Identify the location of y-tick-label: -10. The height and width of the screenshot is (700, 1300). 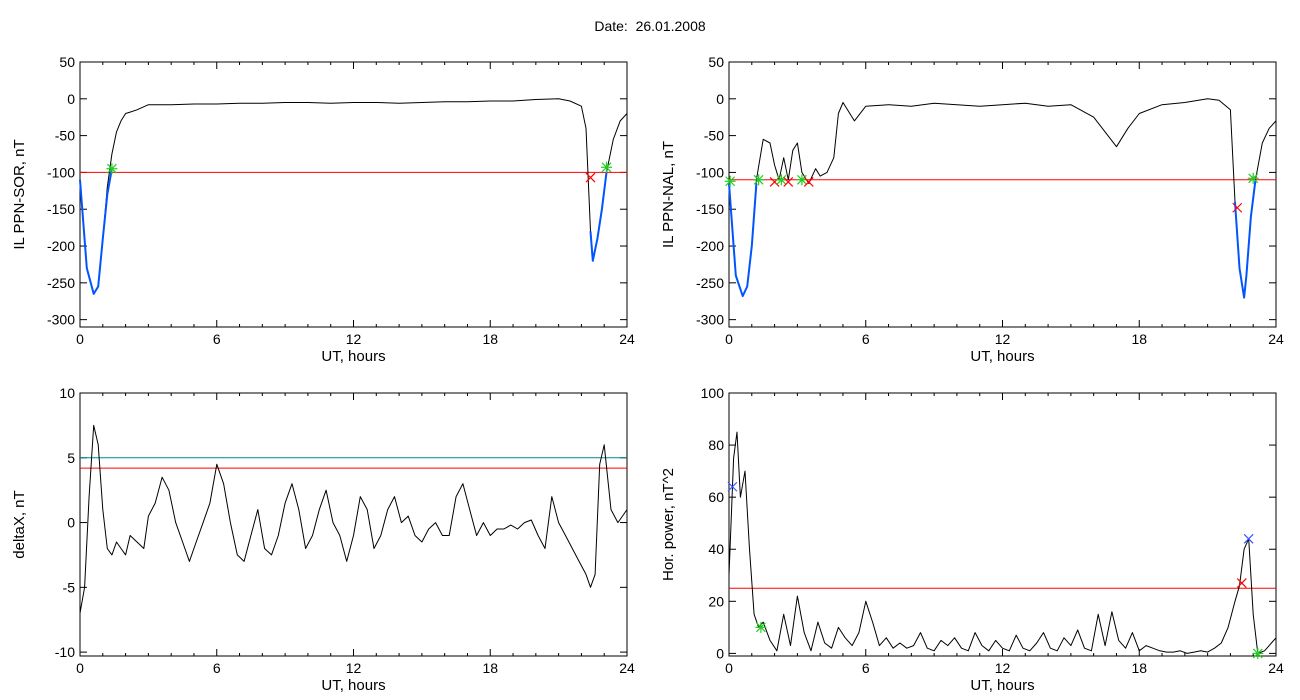
(65, 652).